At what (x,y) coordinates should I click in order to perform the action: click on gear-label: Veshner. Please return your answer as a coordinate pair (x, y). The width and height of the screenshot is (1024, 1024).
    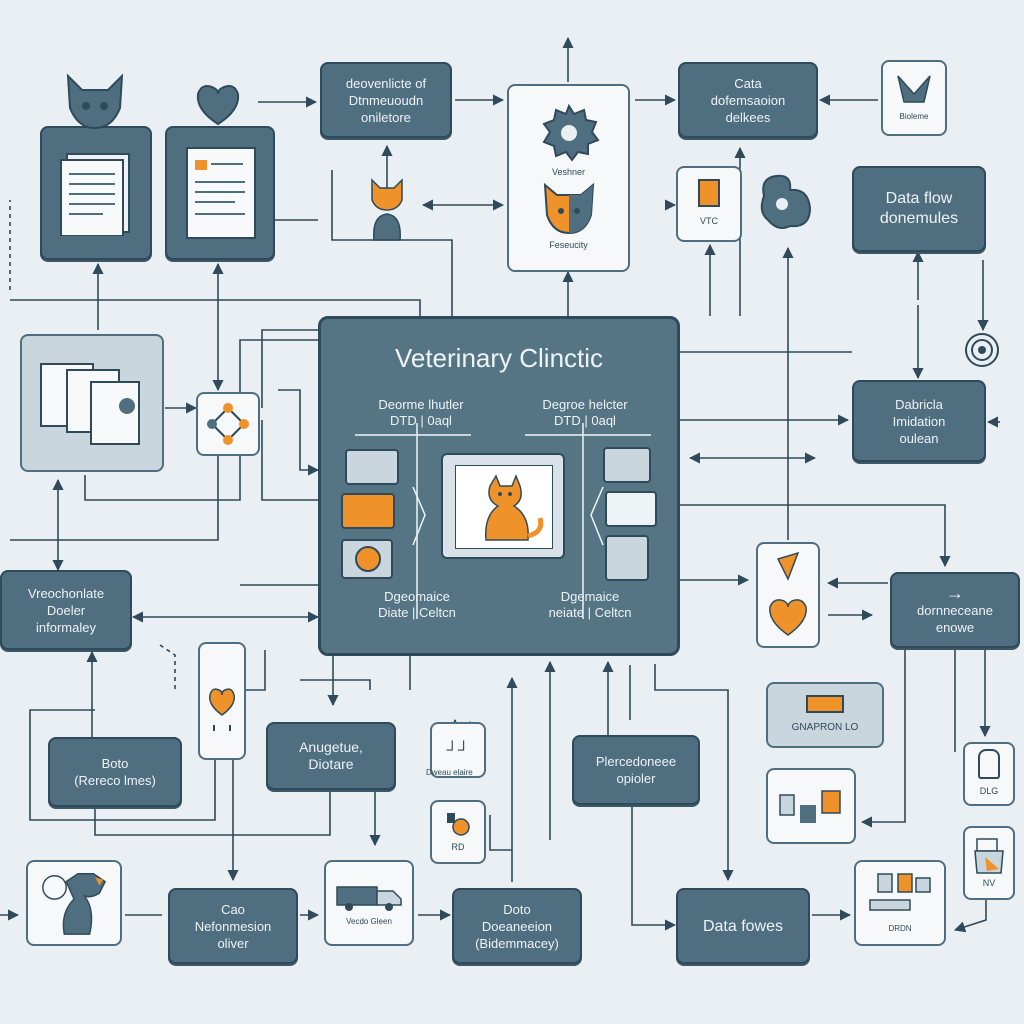
    Looking at the image, I should click on (568, 172).